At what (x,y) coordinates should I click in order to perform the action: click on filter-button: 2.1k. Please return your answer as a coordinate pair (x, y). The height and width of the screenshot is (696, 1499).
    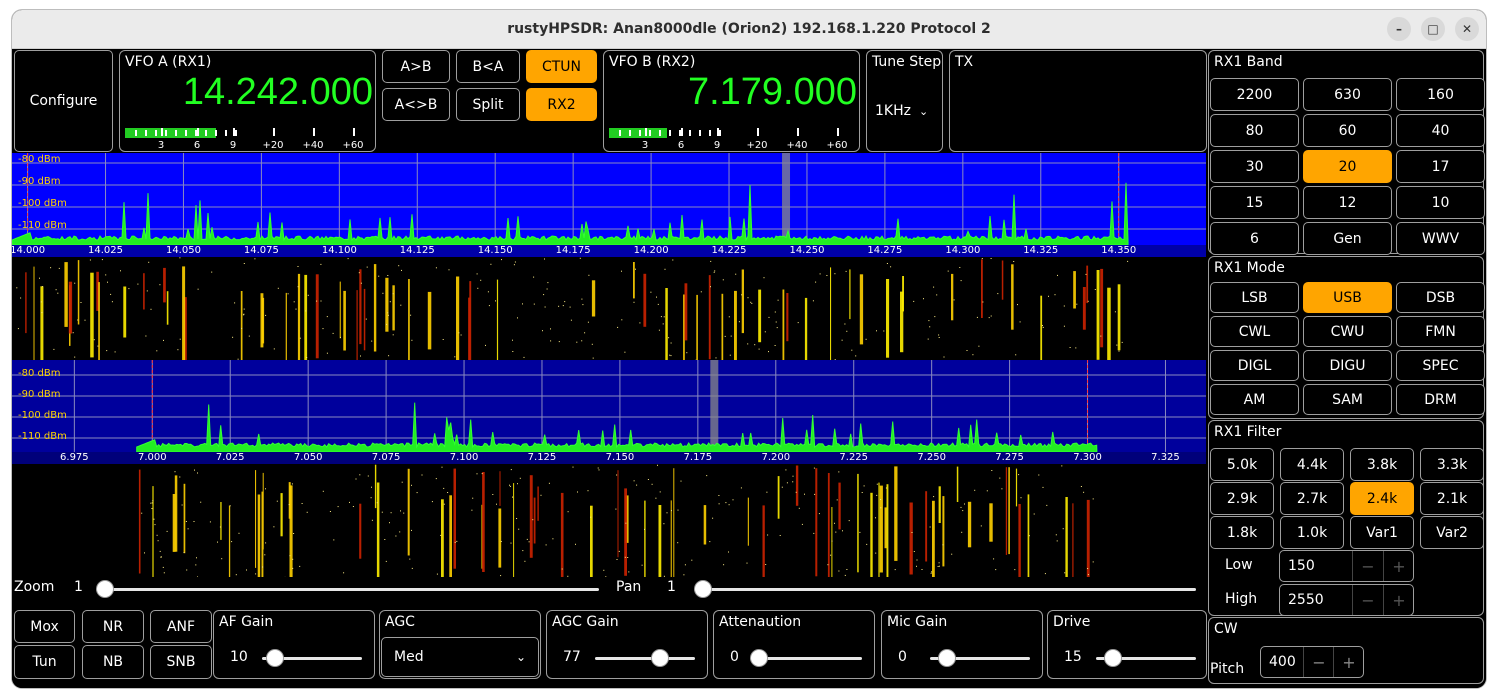
    Looking at the image, I should click on (1452, 498).